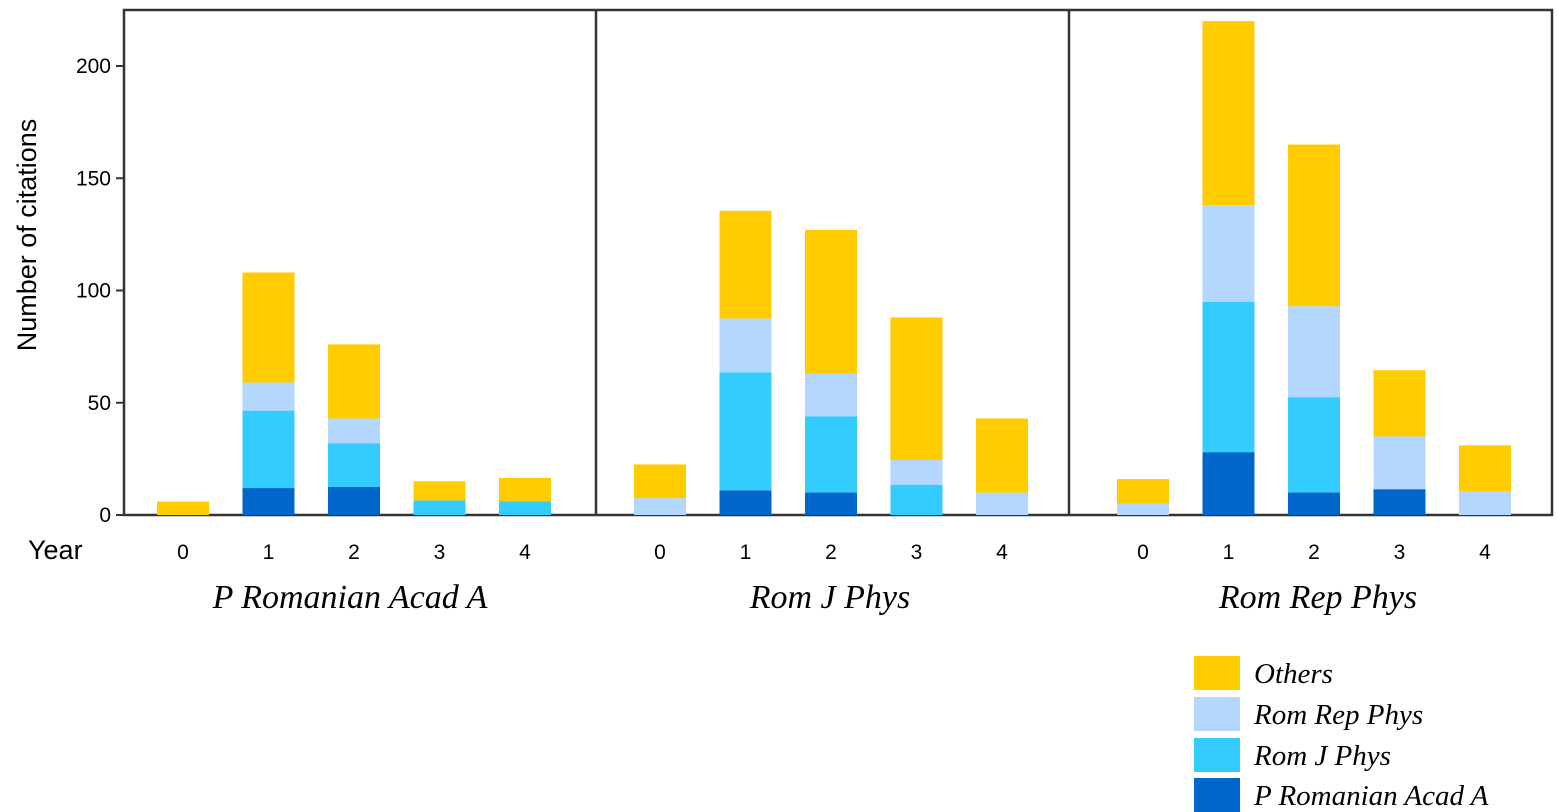 The height and width of the screenshot is (812, 1558). I want to click on legend-label-rom-j-phys: Rom J Phys, so click(1322, 756).